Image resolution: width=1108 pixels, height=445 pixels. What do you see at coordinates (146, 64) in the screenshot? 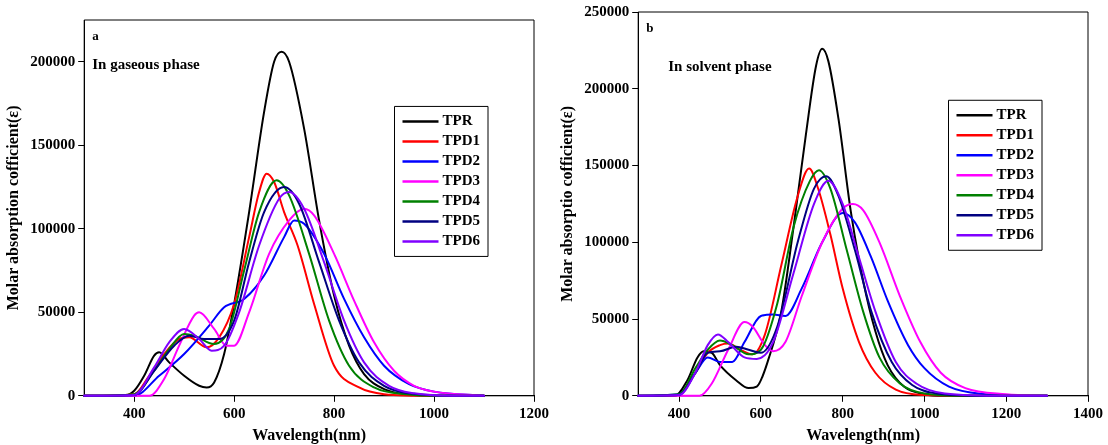
I see `annotation: In gaseous phase` at bounding box center [146, 64].